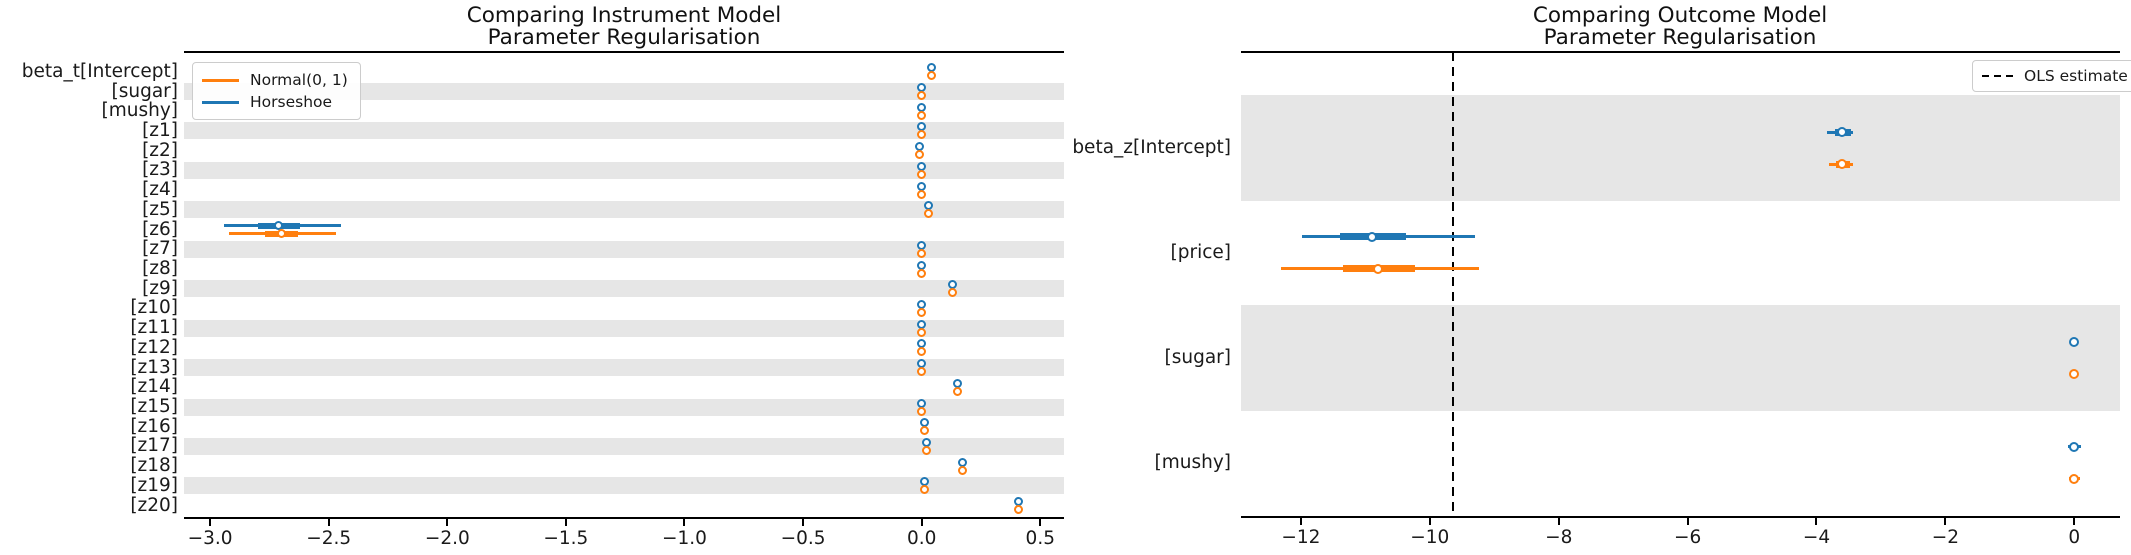 The image size is (2131, 555). I want to click on x-tick-label: −2.0, so click(447, 538).